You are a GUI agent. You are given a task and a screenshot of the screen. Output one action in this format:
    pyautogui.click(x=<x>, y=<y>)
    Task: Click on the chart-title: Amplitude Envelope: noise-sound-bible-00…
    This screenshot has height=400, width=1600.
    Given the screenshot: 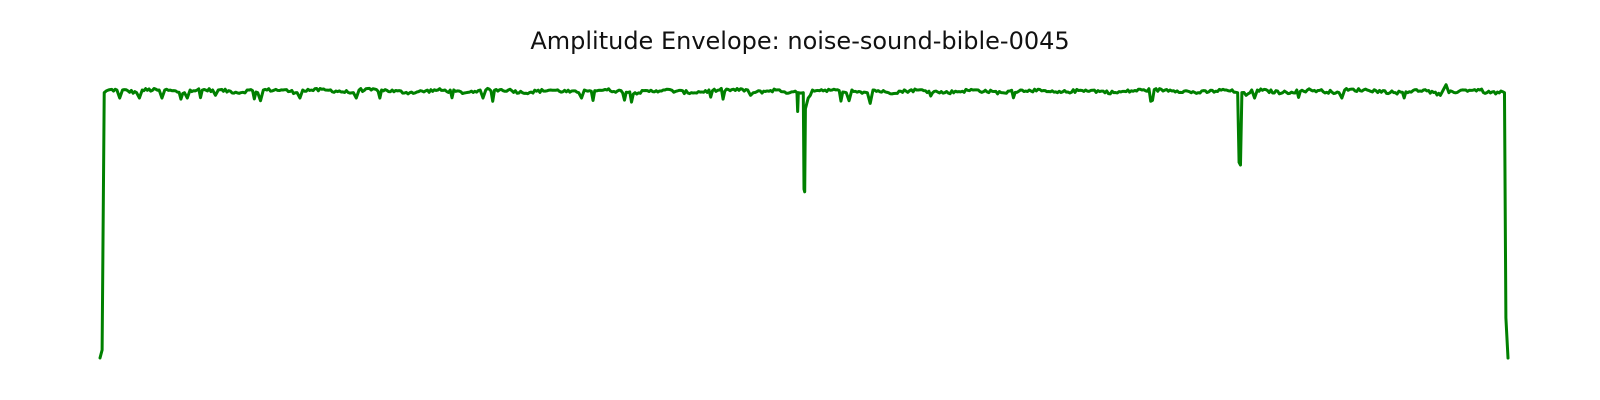 What is the action you would take?
    pyautogui.click(x=800, y=41)
    